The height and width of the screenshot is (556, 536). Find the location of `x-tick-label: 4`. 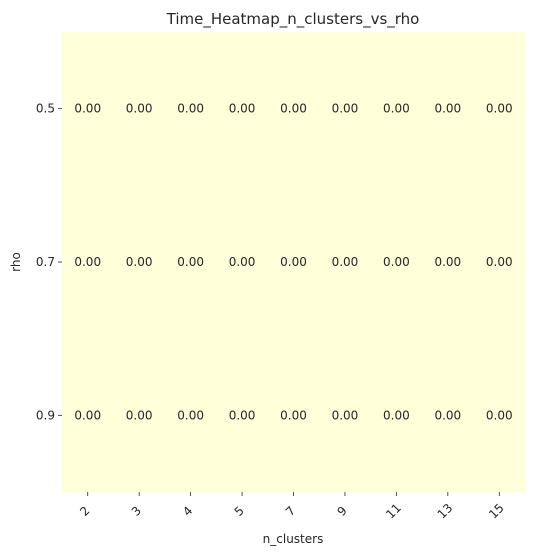

x-tick-label: 4 is located at coordinates (187, 511).